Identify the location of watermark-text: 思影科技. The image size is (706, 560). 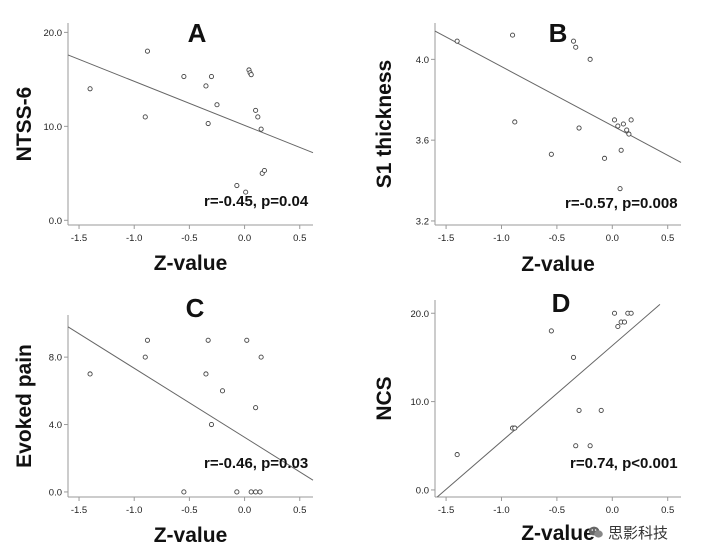
(638, 533).